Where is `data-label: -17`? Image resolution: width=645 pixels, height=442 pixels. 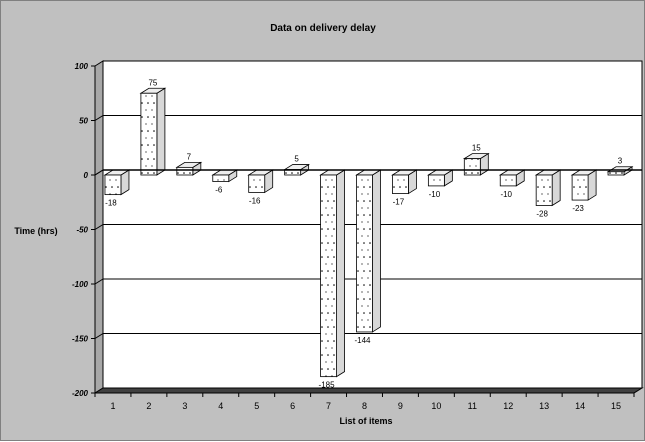
data-label: -17 is located at coordinates (399, 202).